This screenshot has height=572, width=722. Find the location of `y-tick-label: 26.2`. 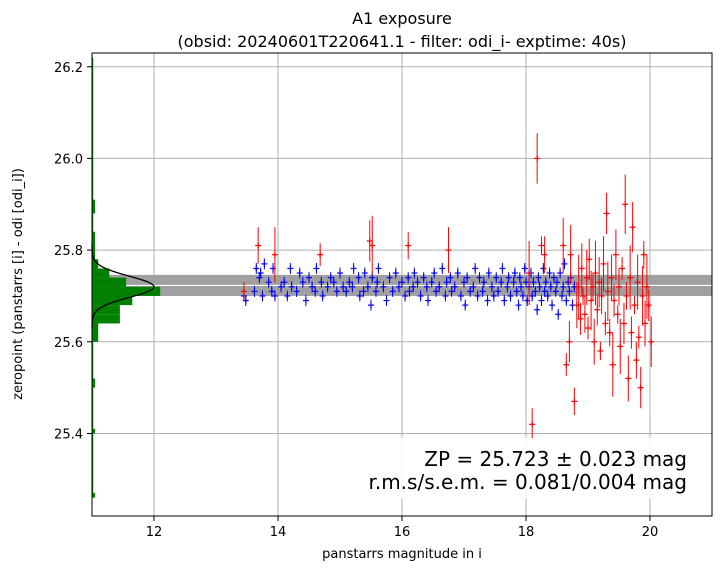

y-tick-label: 26.2 is located at coordinates (68, 68).